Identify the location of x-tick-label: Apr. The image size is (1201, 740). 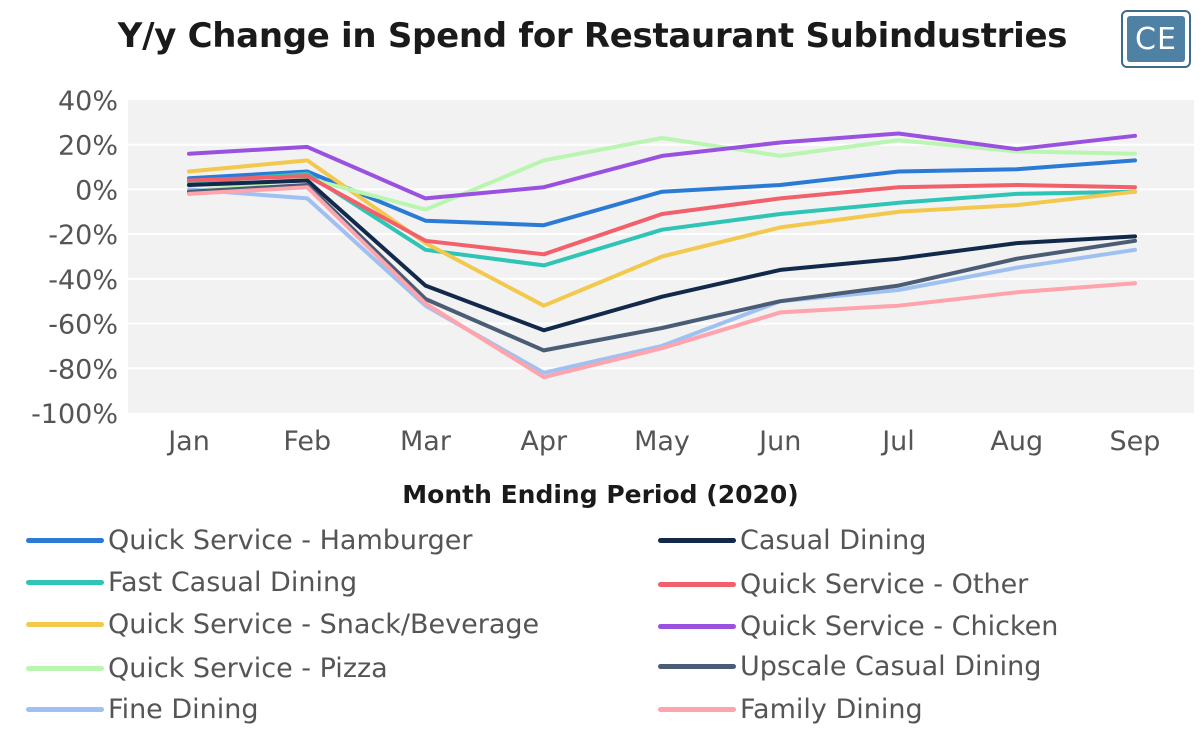
(544, 441).